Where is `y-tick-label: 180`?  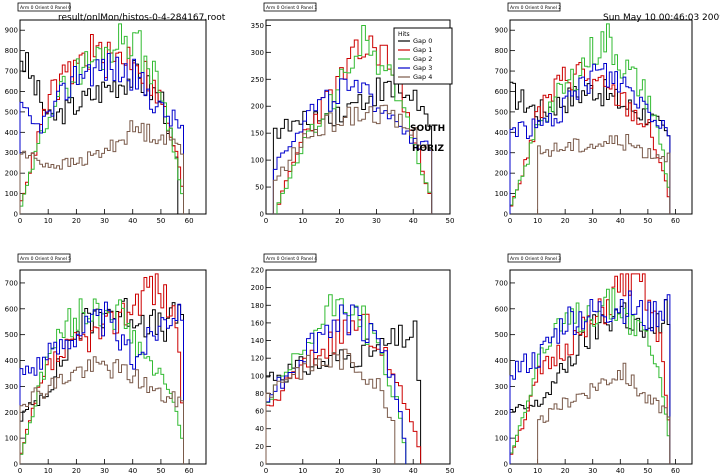
y-tick-label: 180 is located at coordinates (257, 306).